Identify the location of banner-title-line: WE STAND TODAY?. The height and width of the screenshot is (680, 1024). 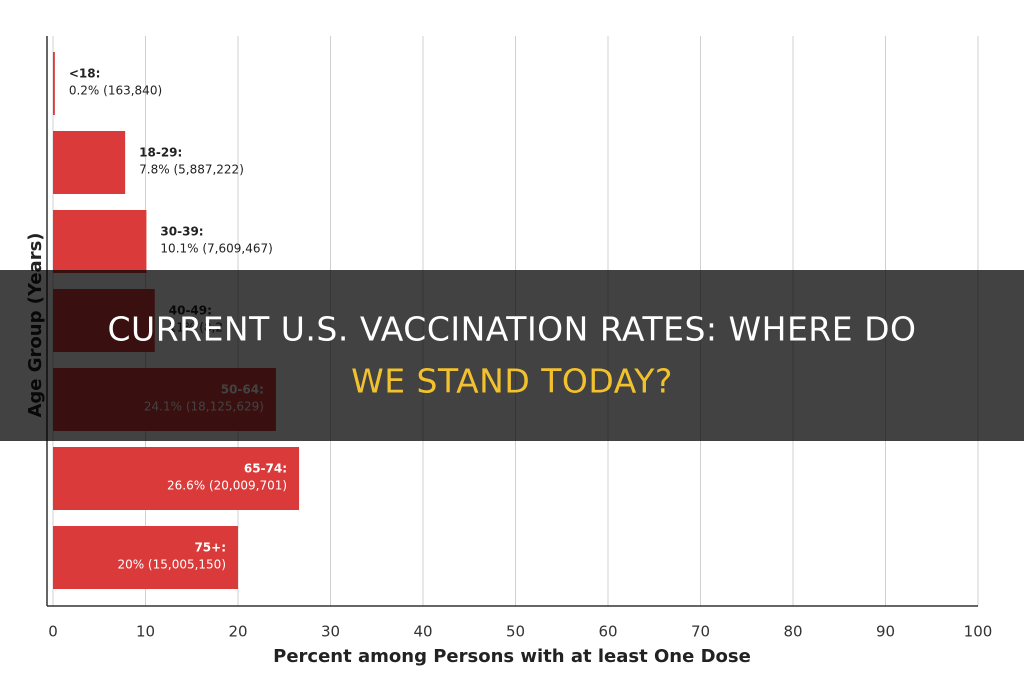
(512, 381).